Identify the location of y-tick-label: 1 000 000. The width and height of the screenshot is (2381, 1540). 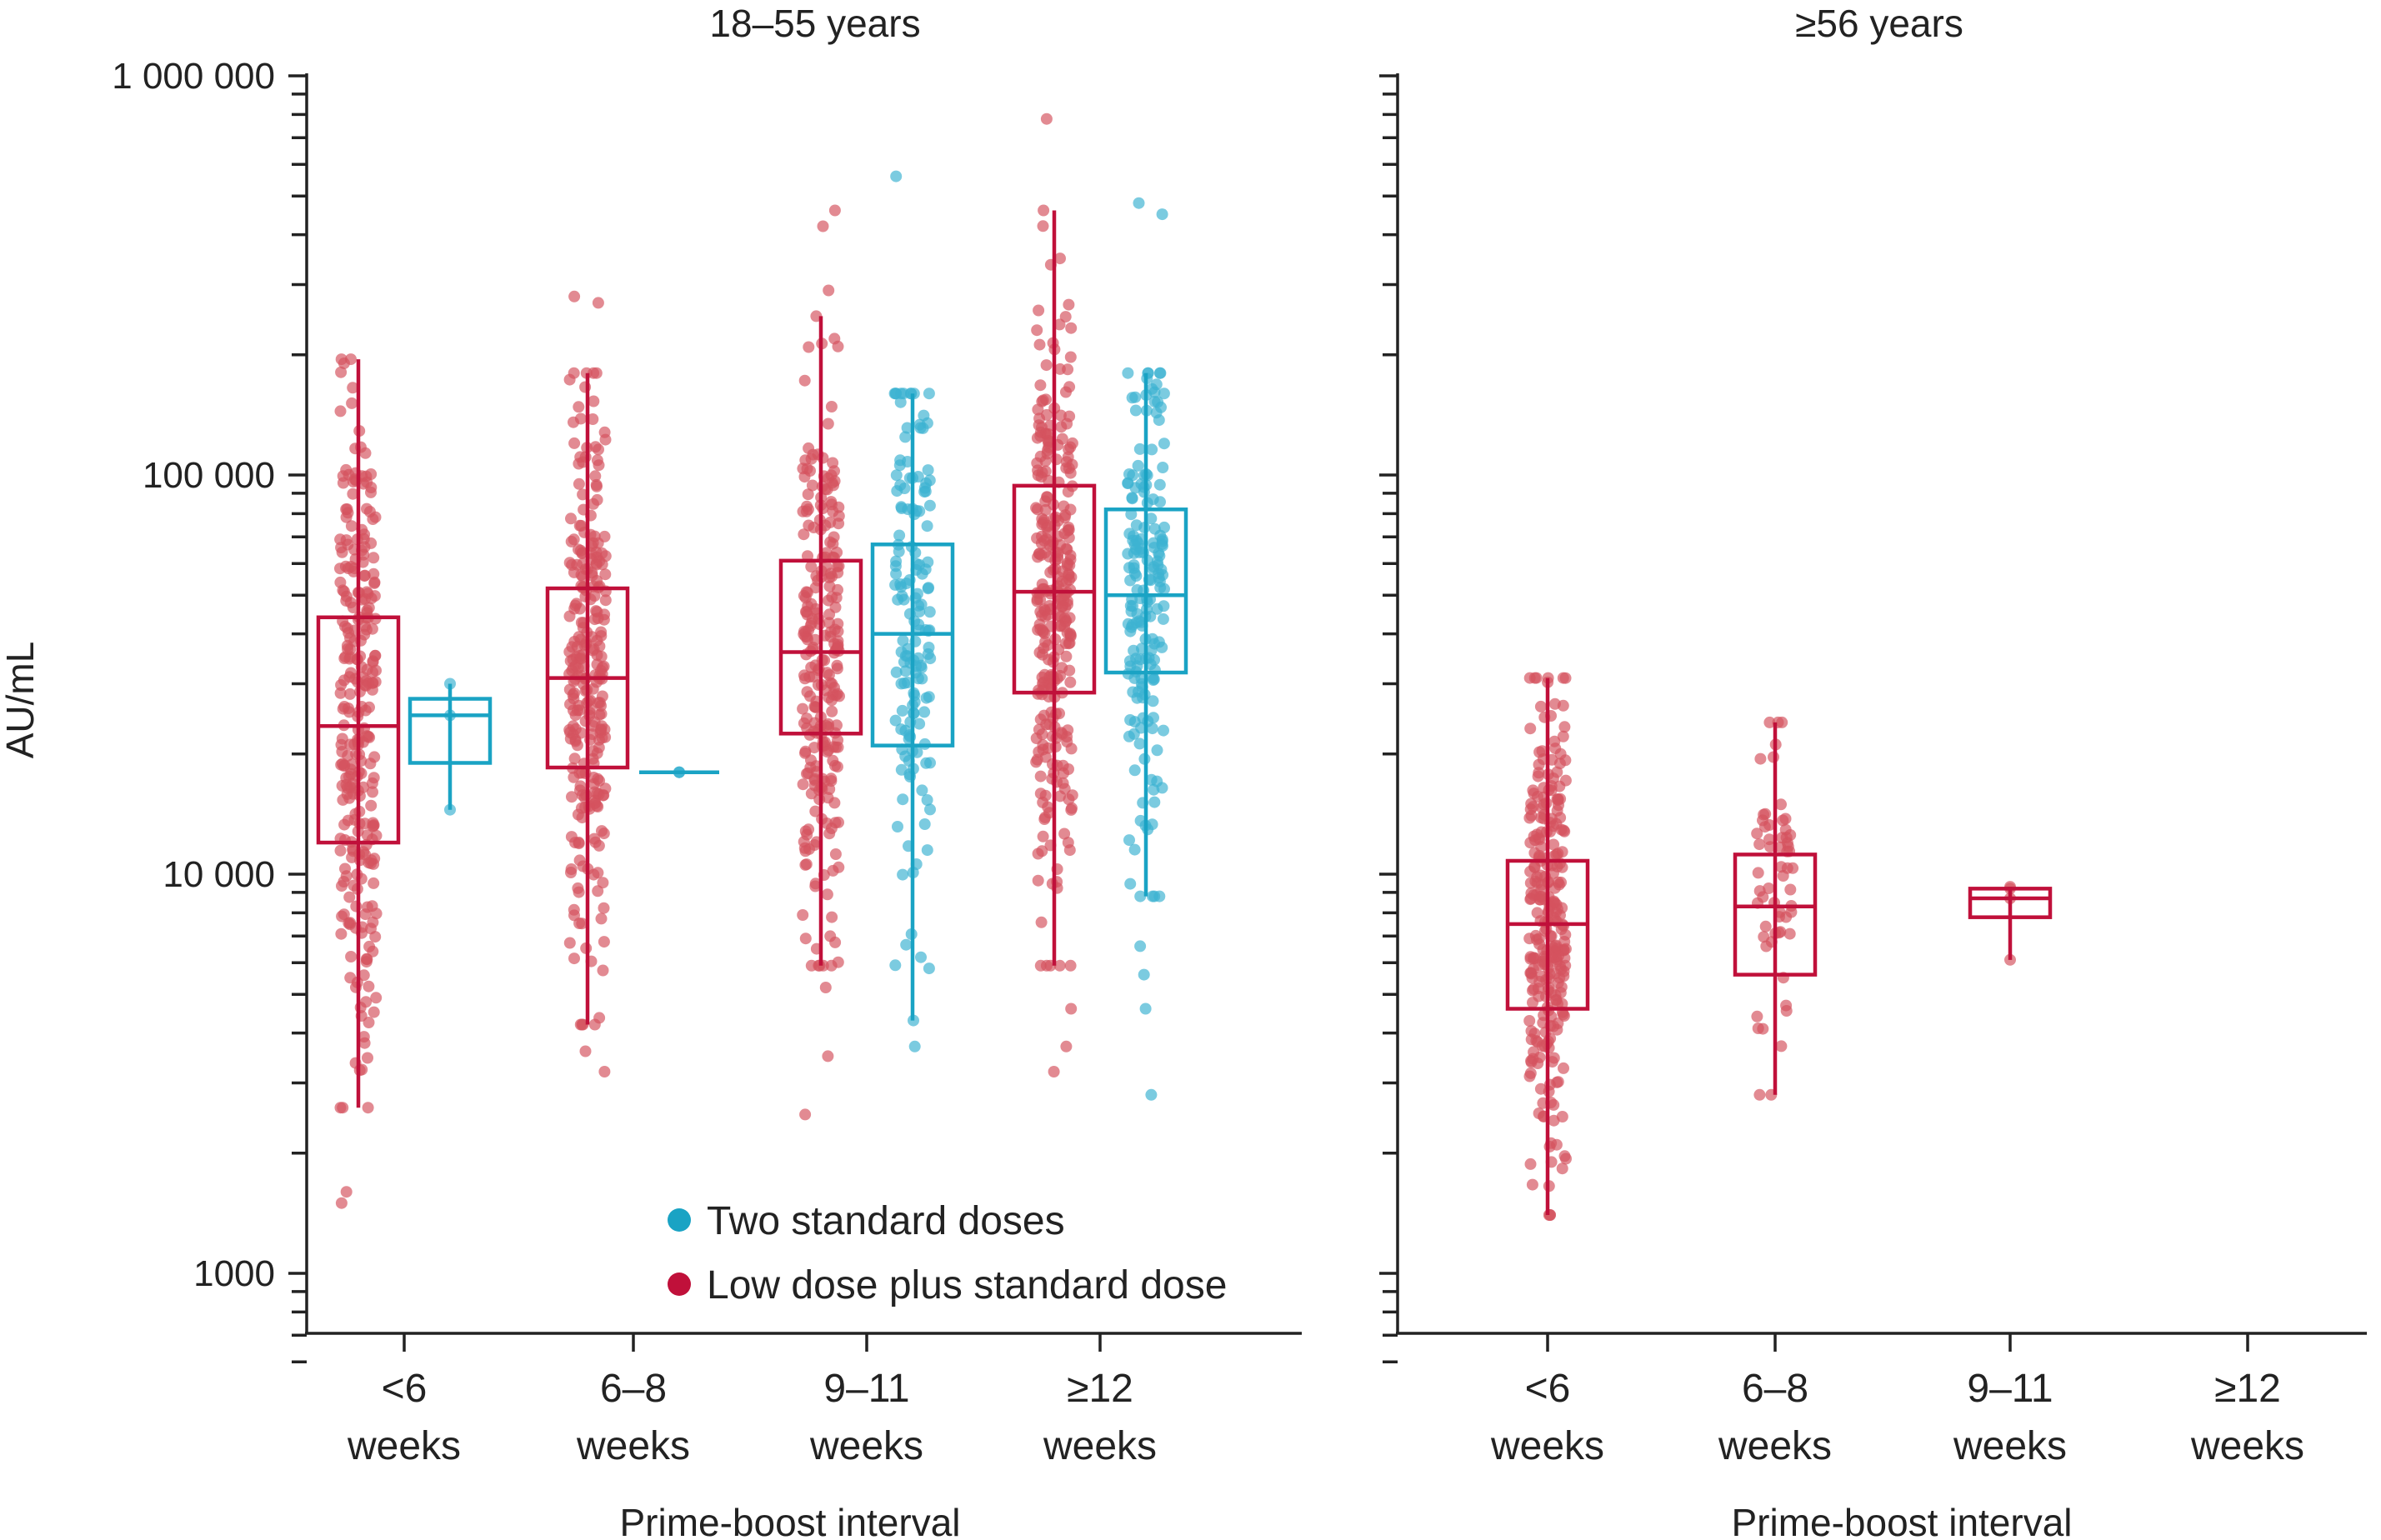
(193, 76).